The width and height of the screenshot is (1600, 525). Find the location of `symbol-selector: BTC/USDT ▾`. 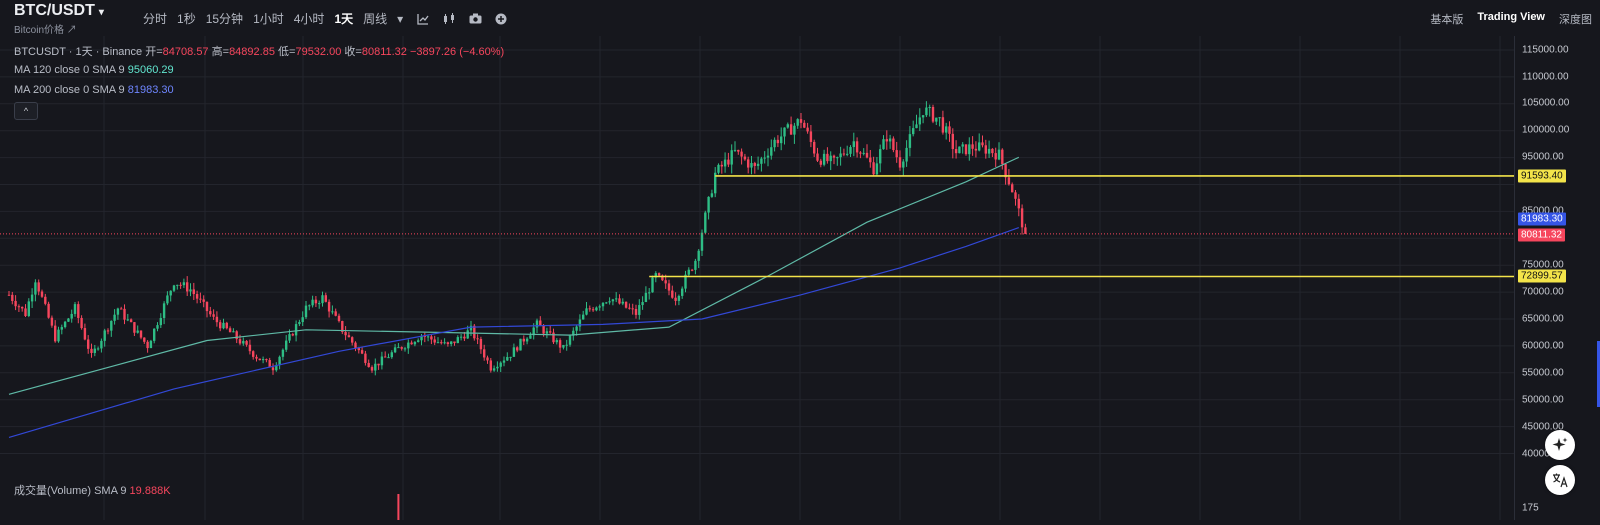

symbol-selector: BTC/USDT ▾ is located at coordinates (59, 11).